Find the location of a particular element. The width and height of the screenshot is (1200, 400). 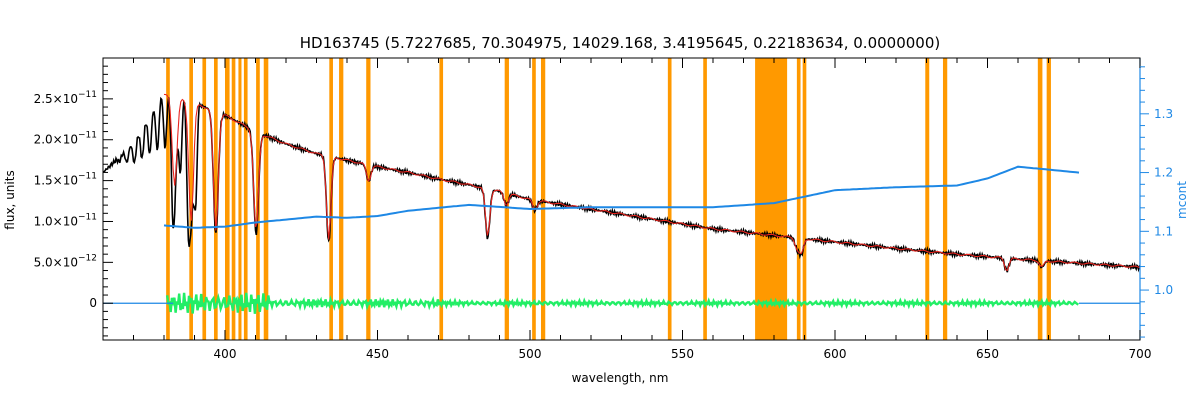

y-tick-label: 5.0×10⁻¹² is located at coordinates (65, 261).